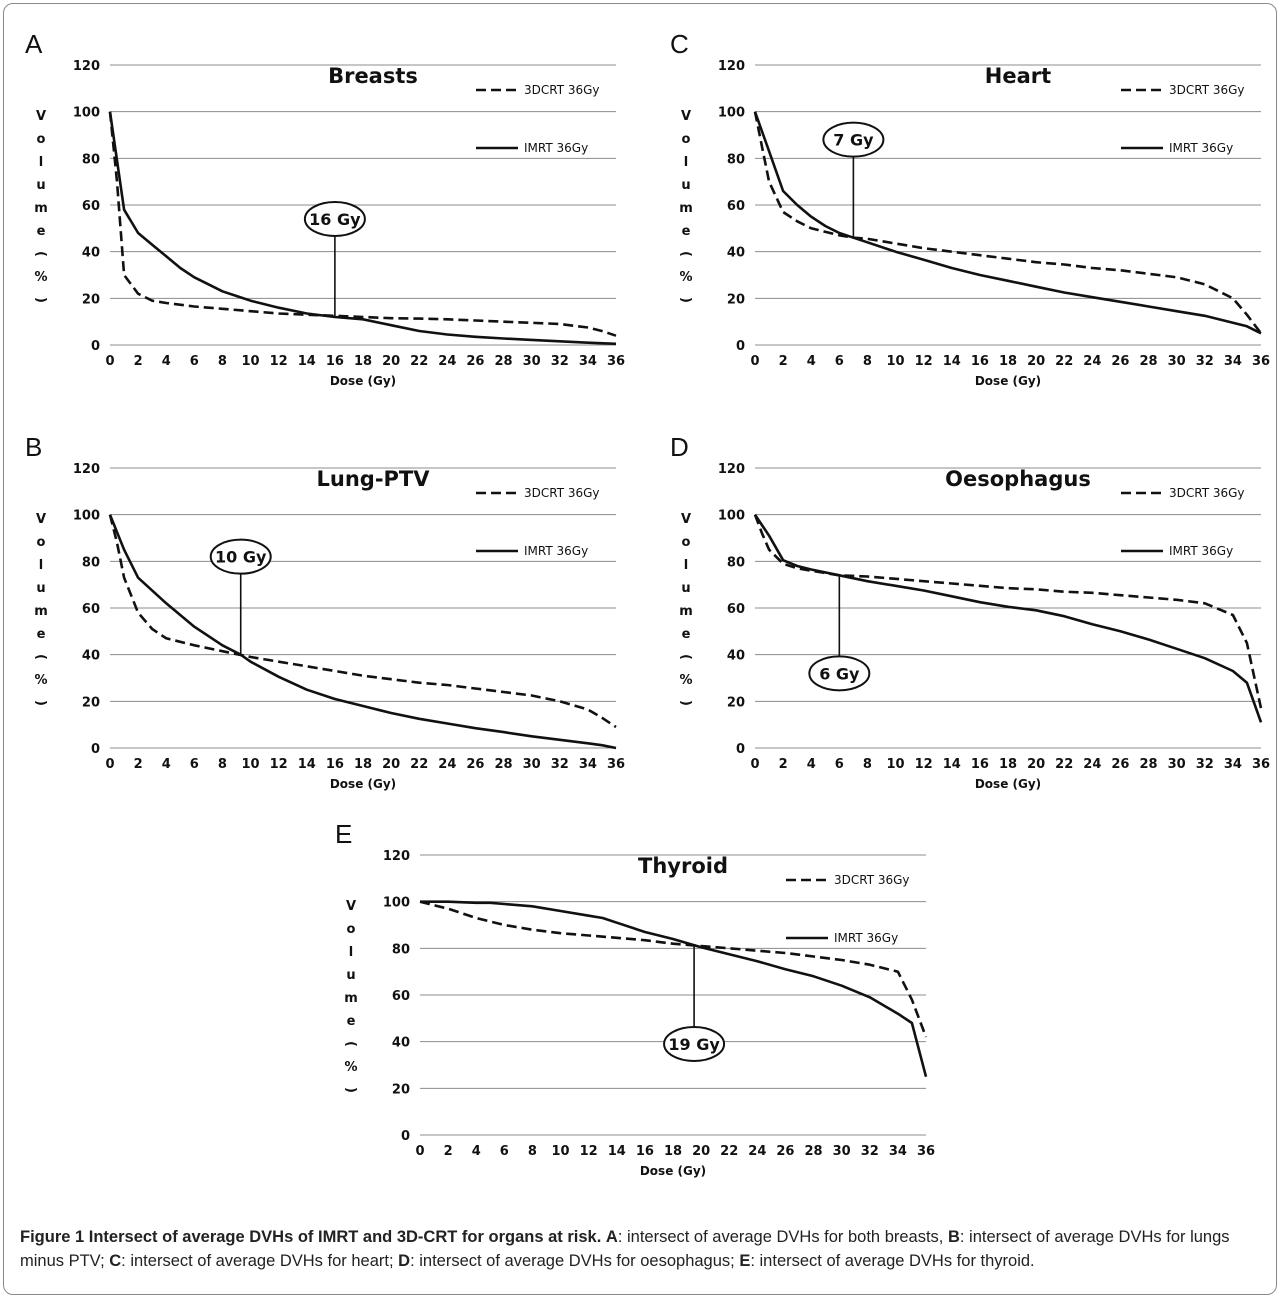 The width and height of the screenshot is (1282, 1302). Describe the element at coordinates (866, 938) in the screenshot. I see `legend-label: IMRT 36Gy` at that location.